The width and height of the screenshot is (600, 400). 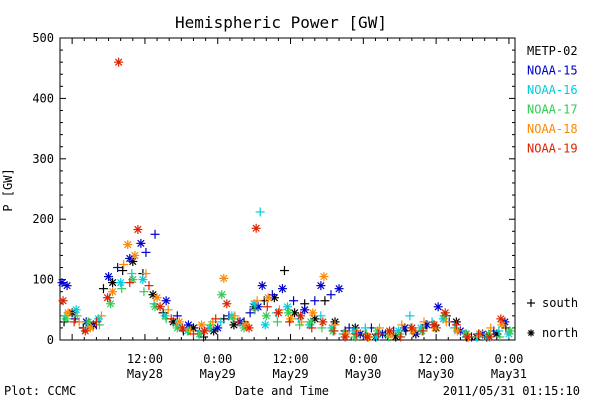 What do you see at coordinates (290, 359) in the screenshot?
I see `x-tick-label: 12:00` at bounding box center [290, 359].